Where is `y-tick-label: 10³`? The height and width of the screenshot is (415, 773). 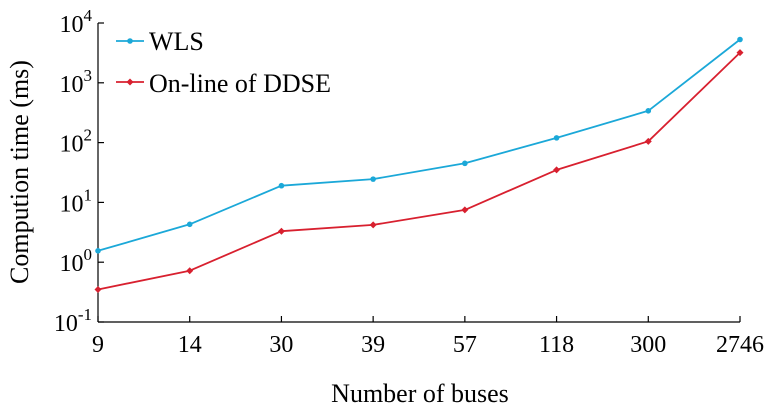 y-tick-label: 10³ is located at coordinates (76, 82).